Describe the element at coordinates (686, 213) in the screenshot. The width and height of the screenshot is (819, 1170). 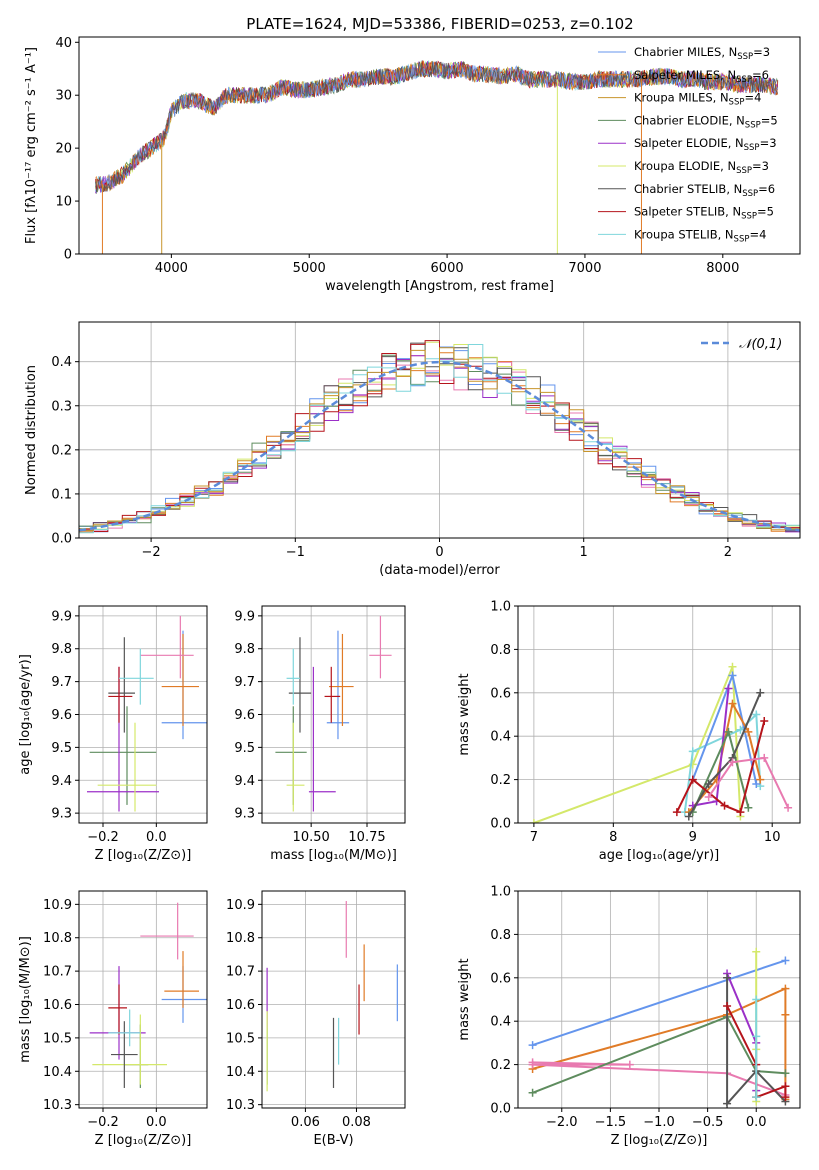
I see `legend-item: Salpeter STELIB, NSSP=5` at that location.